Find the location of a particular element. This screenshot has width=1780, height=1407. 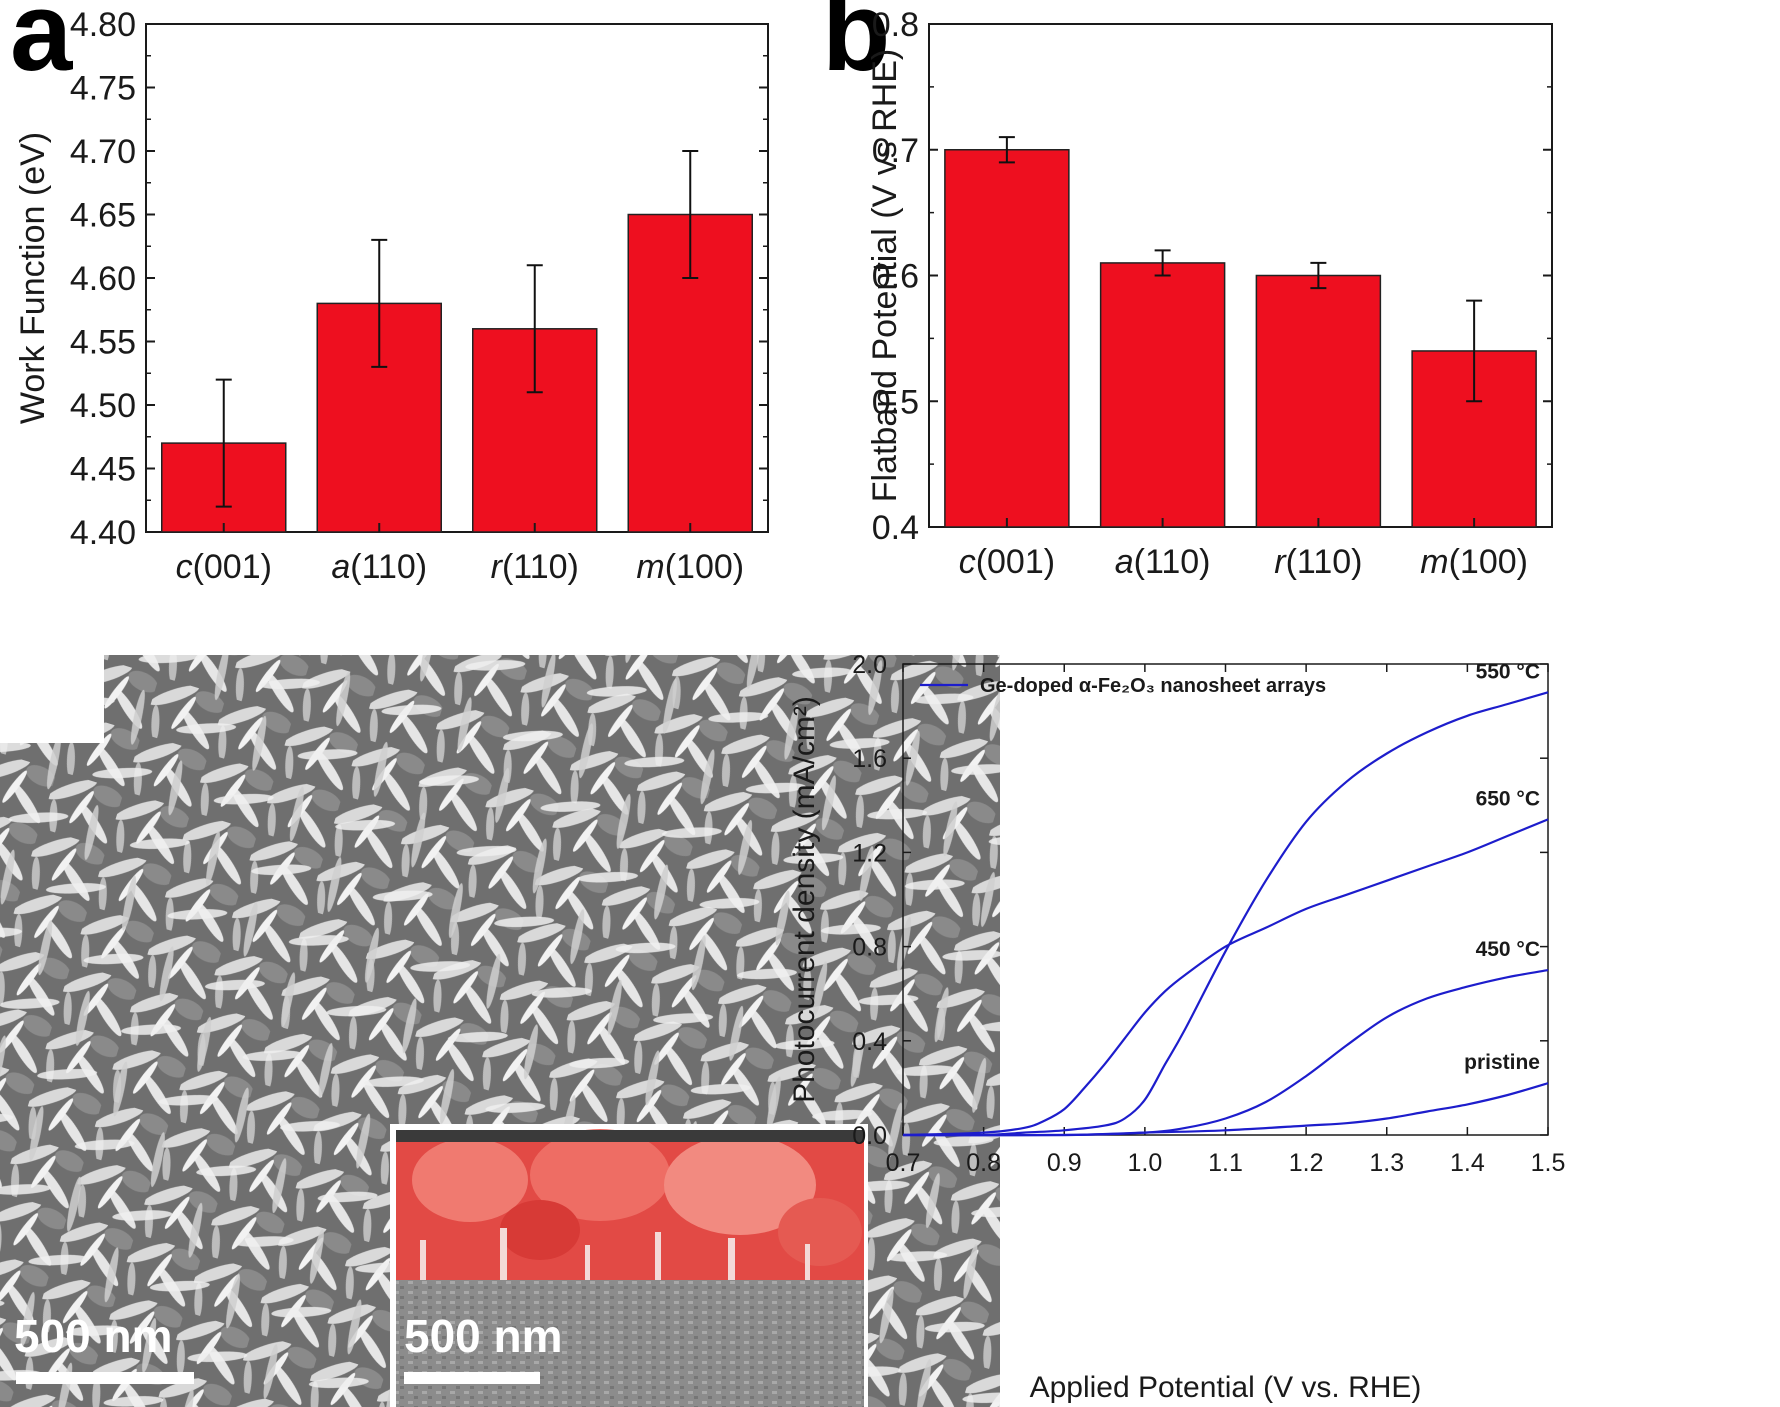

x-tick-label: 1.4 is located at coordinates (1467, 1163).